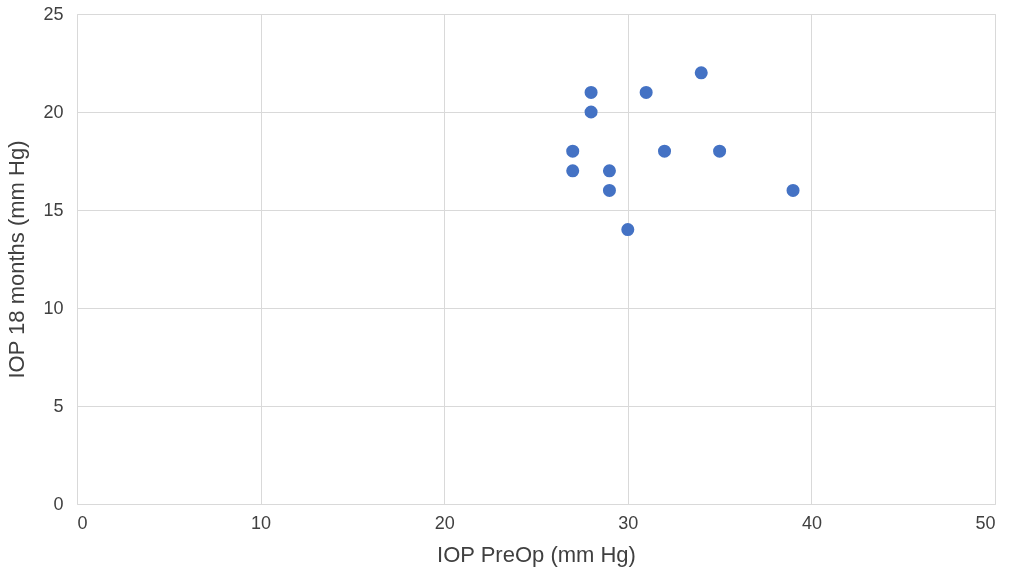 Image resolution: width=1016 pixels, height=586 pixels. I want to click on y-tick-label: 20, so click(53, 111).